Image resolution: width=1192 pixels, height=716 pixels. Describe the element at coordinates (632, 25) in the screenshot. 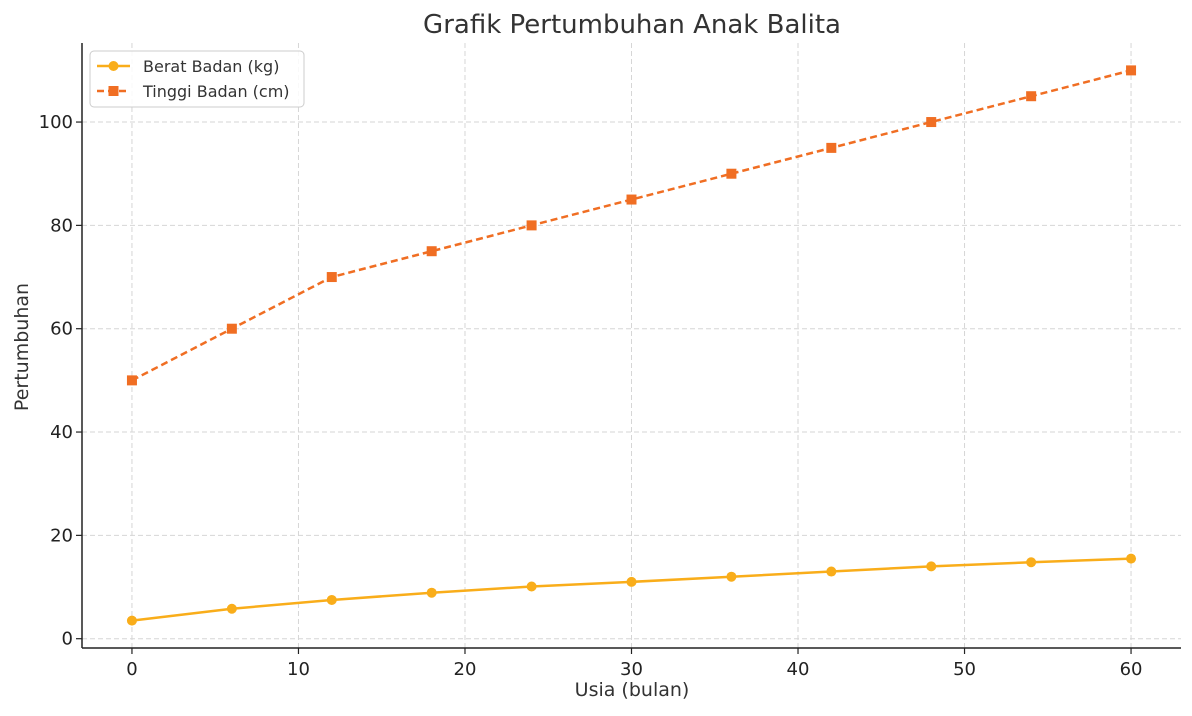

I see `chart-title: Grafik Pertumbuhan Anak Balita` at that location.